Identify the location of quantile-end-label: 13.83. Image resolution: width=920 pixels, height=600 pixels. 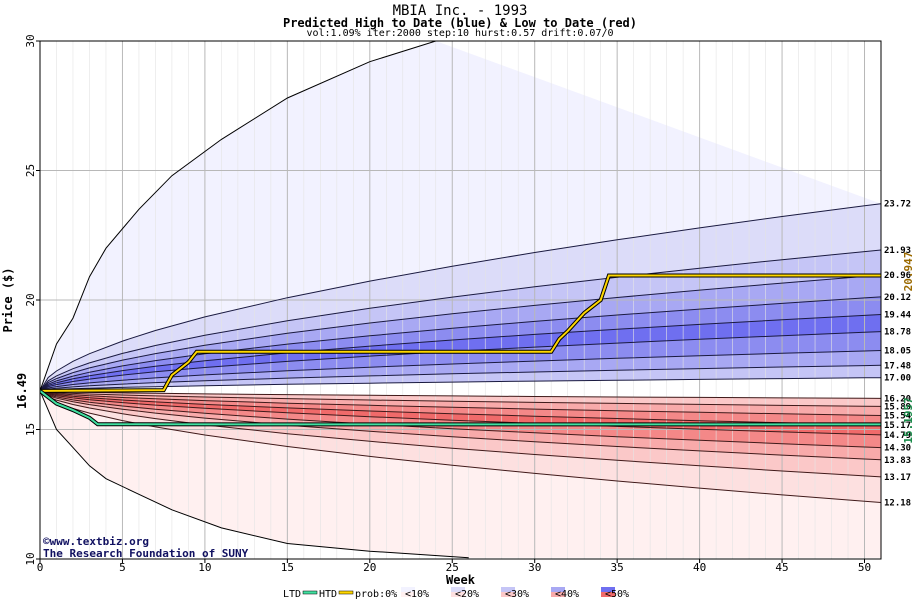
(897, 461).